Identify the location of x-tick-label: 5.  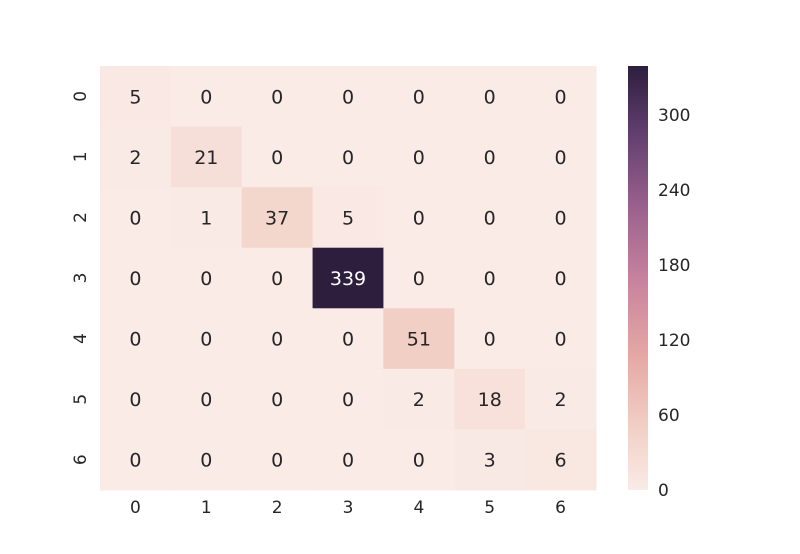
(489, 508).